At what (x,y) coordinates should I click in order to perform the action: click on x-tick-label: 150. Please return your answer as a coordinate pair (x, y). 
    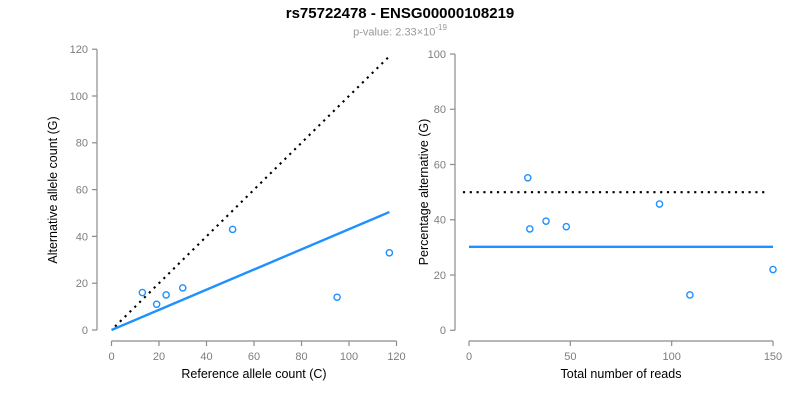
    Looking at the image, I should click on (773, 357).